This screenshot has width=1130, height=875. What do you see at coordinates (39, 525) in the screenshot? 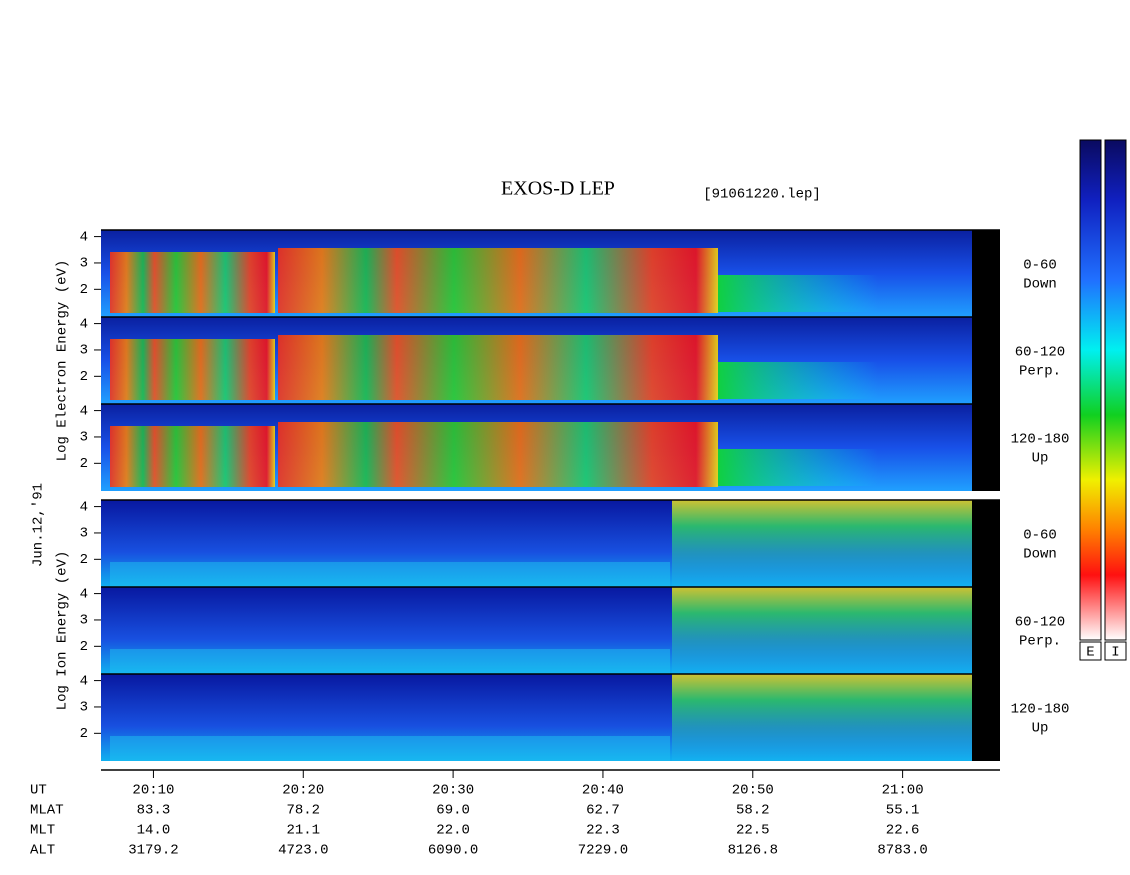
I see `date-label: Jun.12,'91` at bounding box center [39, 525].